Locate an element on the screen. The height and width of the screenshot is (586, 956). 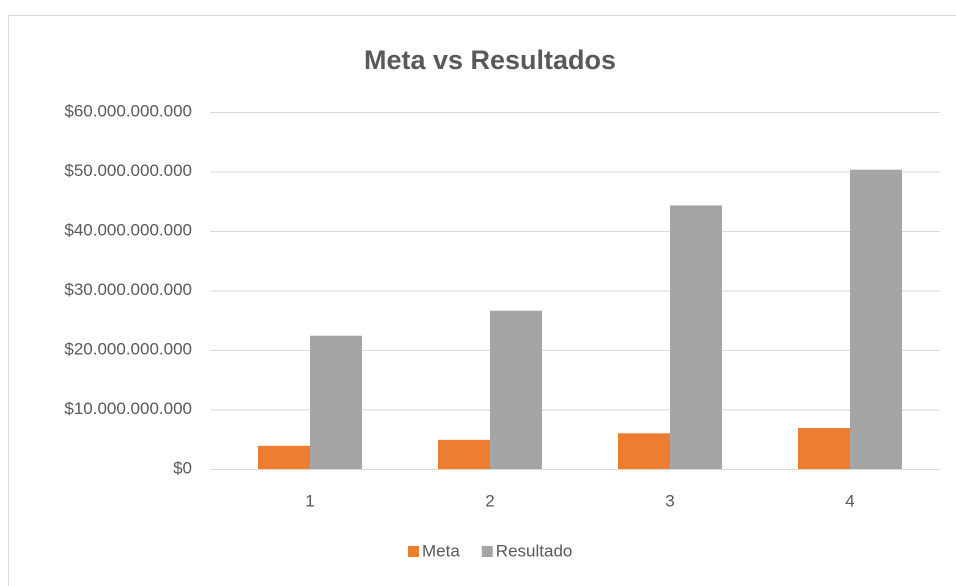
x-tick-label: 1 is located at coordinates (309, 500).